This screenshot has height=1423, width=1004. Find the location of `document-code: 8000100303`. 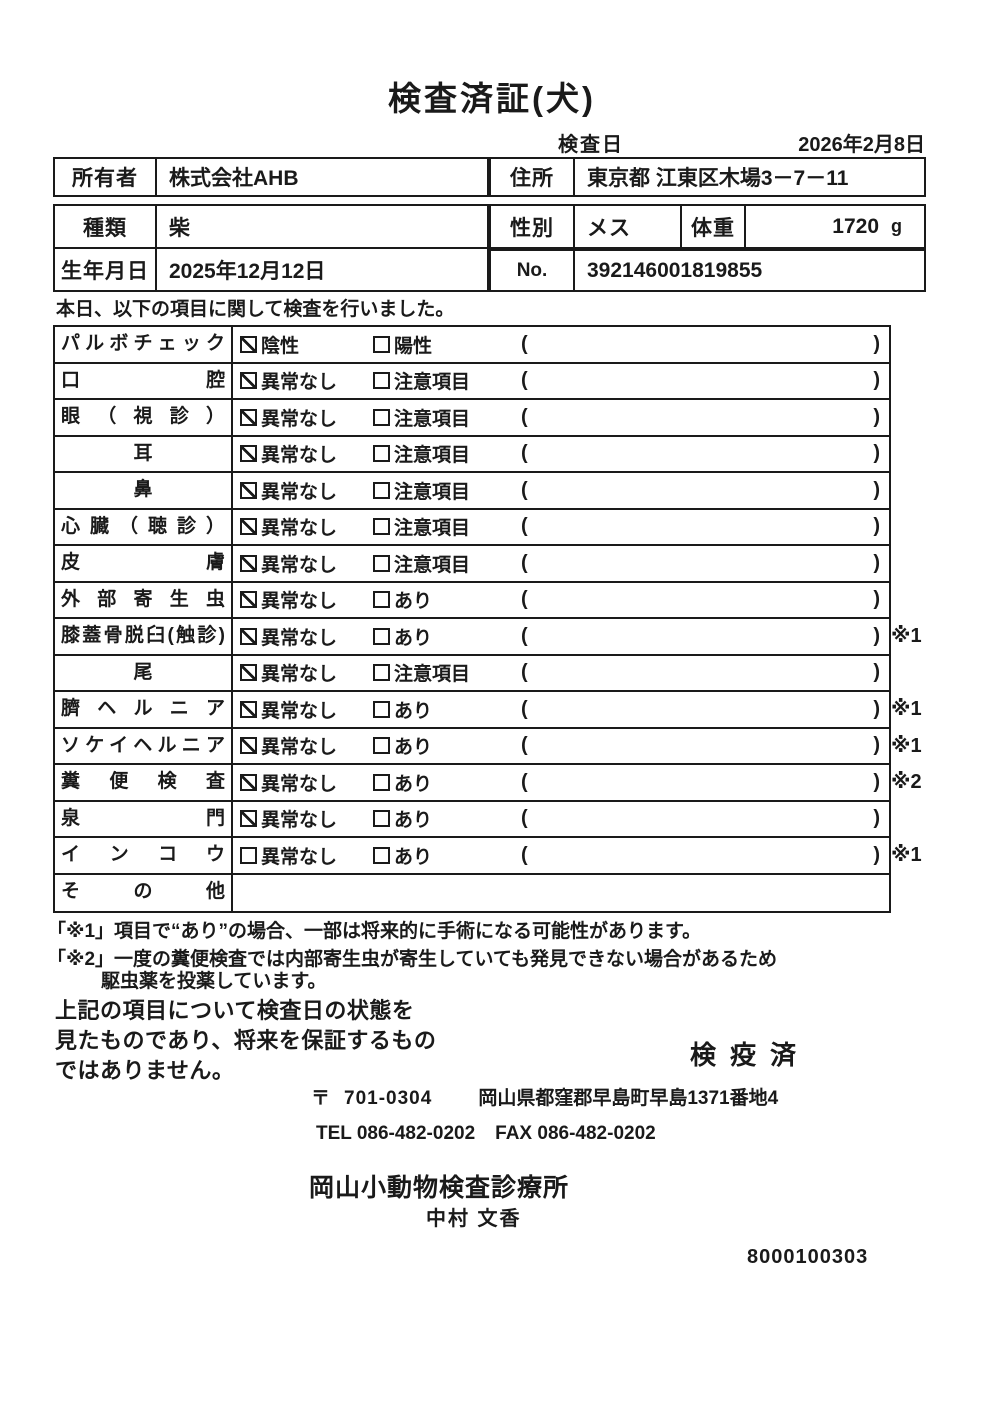

document-code: 8000100303 is located at coordinates (808, 1257).